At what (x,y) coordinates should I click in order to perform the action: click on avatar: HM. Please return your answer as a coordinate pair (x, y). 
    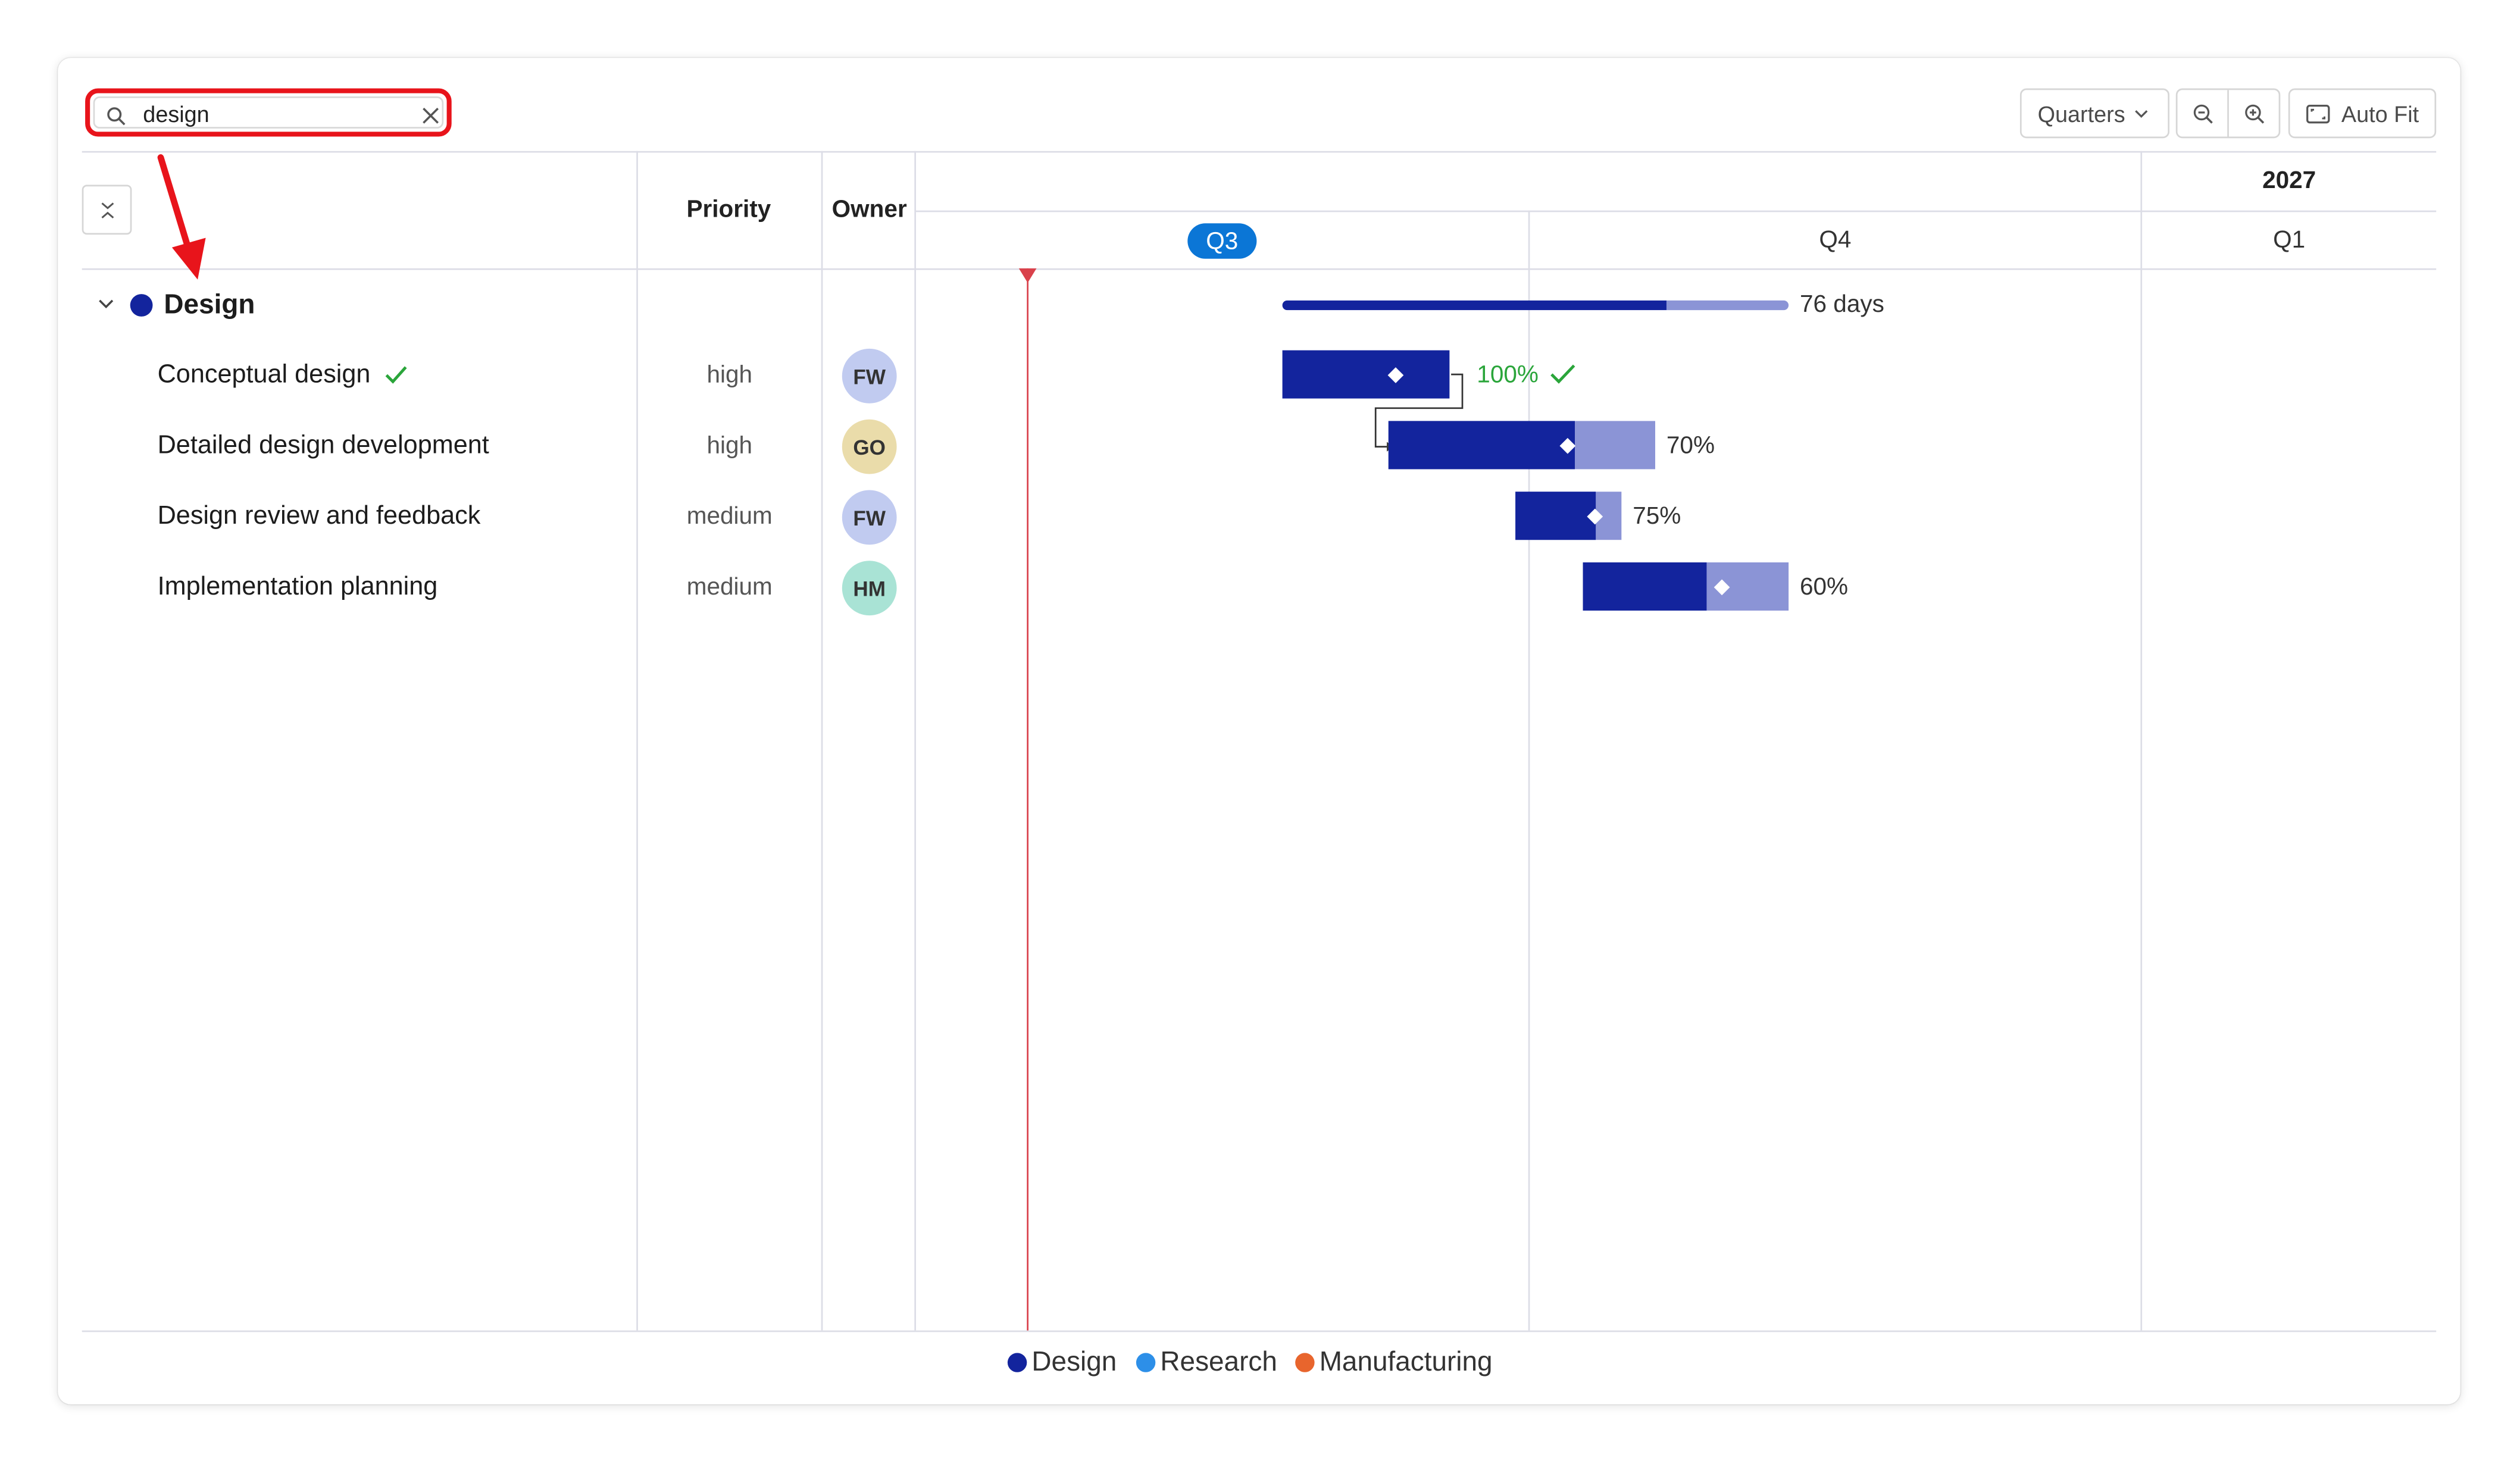
    Looking at the image, I should click on (870, 588).